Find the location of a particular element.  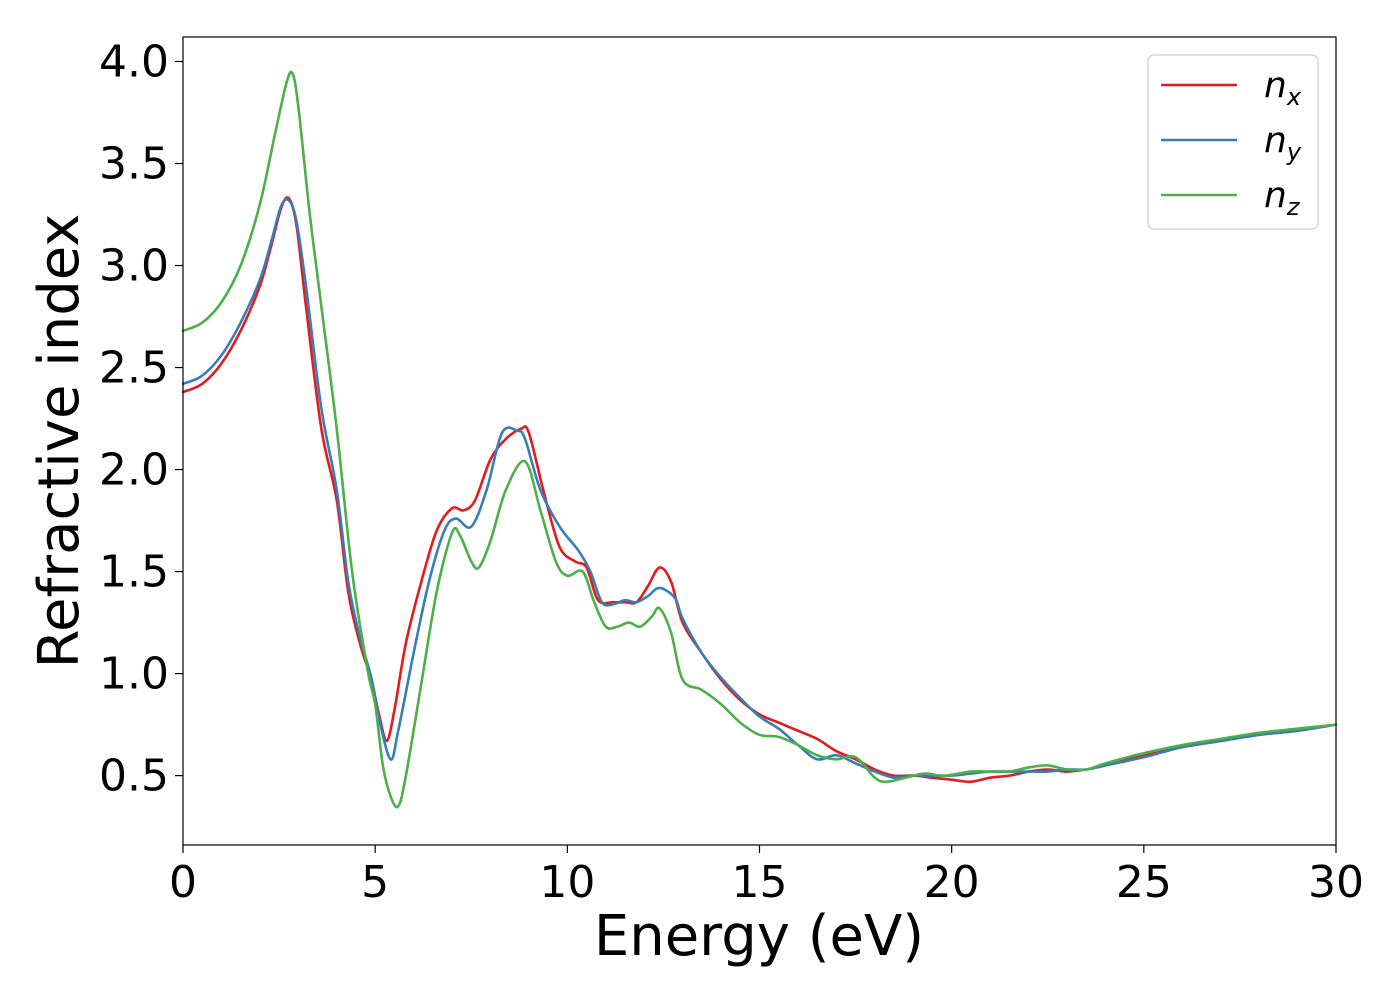

y-tick-label: 1.0 is located at coordinates (134, 674).